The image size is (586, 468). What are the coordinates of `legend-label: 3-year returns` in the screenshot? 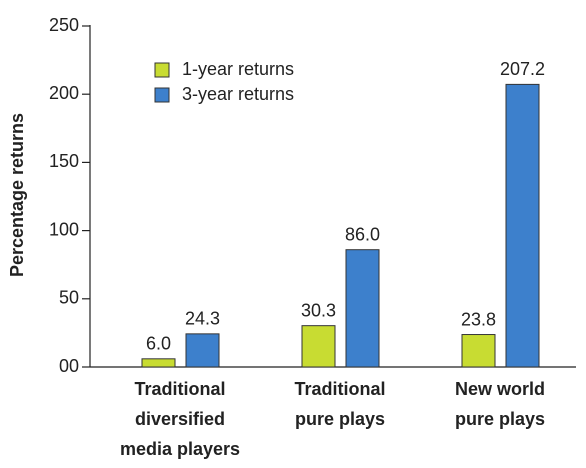 It's located at (238, 94).